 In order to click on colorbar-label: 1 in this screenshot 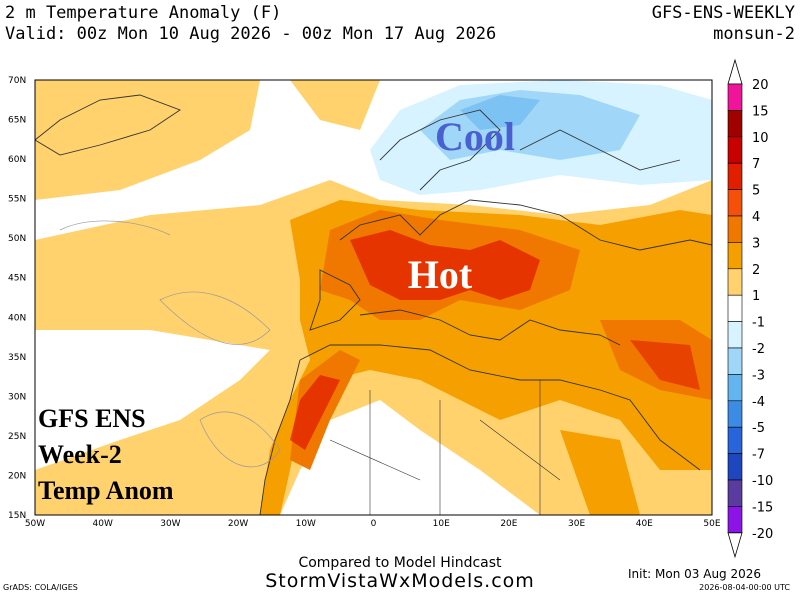, I will do `click(756, 296)`.